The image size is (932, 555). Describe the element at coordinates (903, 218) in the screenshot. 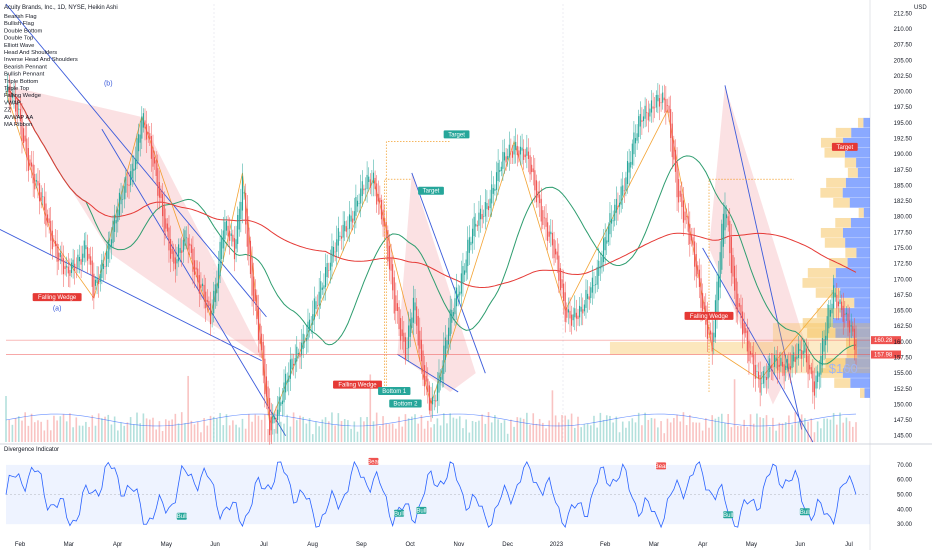

I see `y-tick-label: 180.00` at that location.